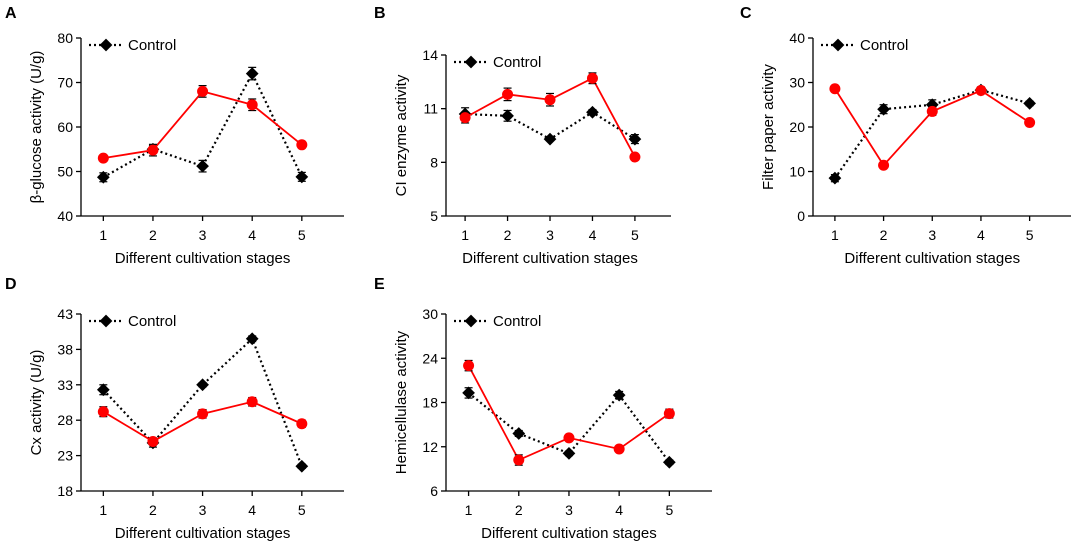 The image size is (1084, 544). Describe the element at coordinates (797, 172) in the screenshot. I see `y-tick-label: 10` at that location.